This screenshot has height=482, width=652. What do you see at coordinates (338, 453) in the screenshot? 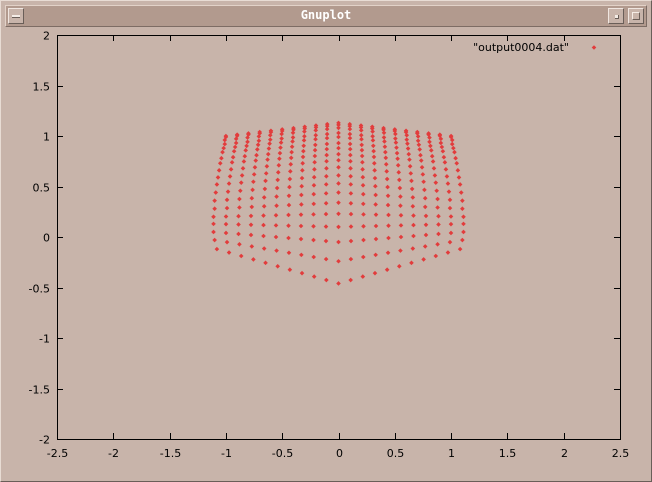
I see `x-tick-labels: -2.5 -2 -1.5 -1 -0.5 0 0.5 1 1.5 2 2.5` at bounding box center [338, 453].